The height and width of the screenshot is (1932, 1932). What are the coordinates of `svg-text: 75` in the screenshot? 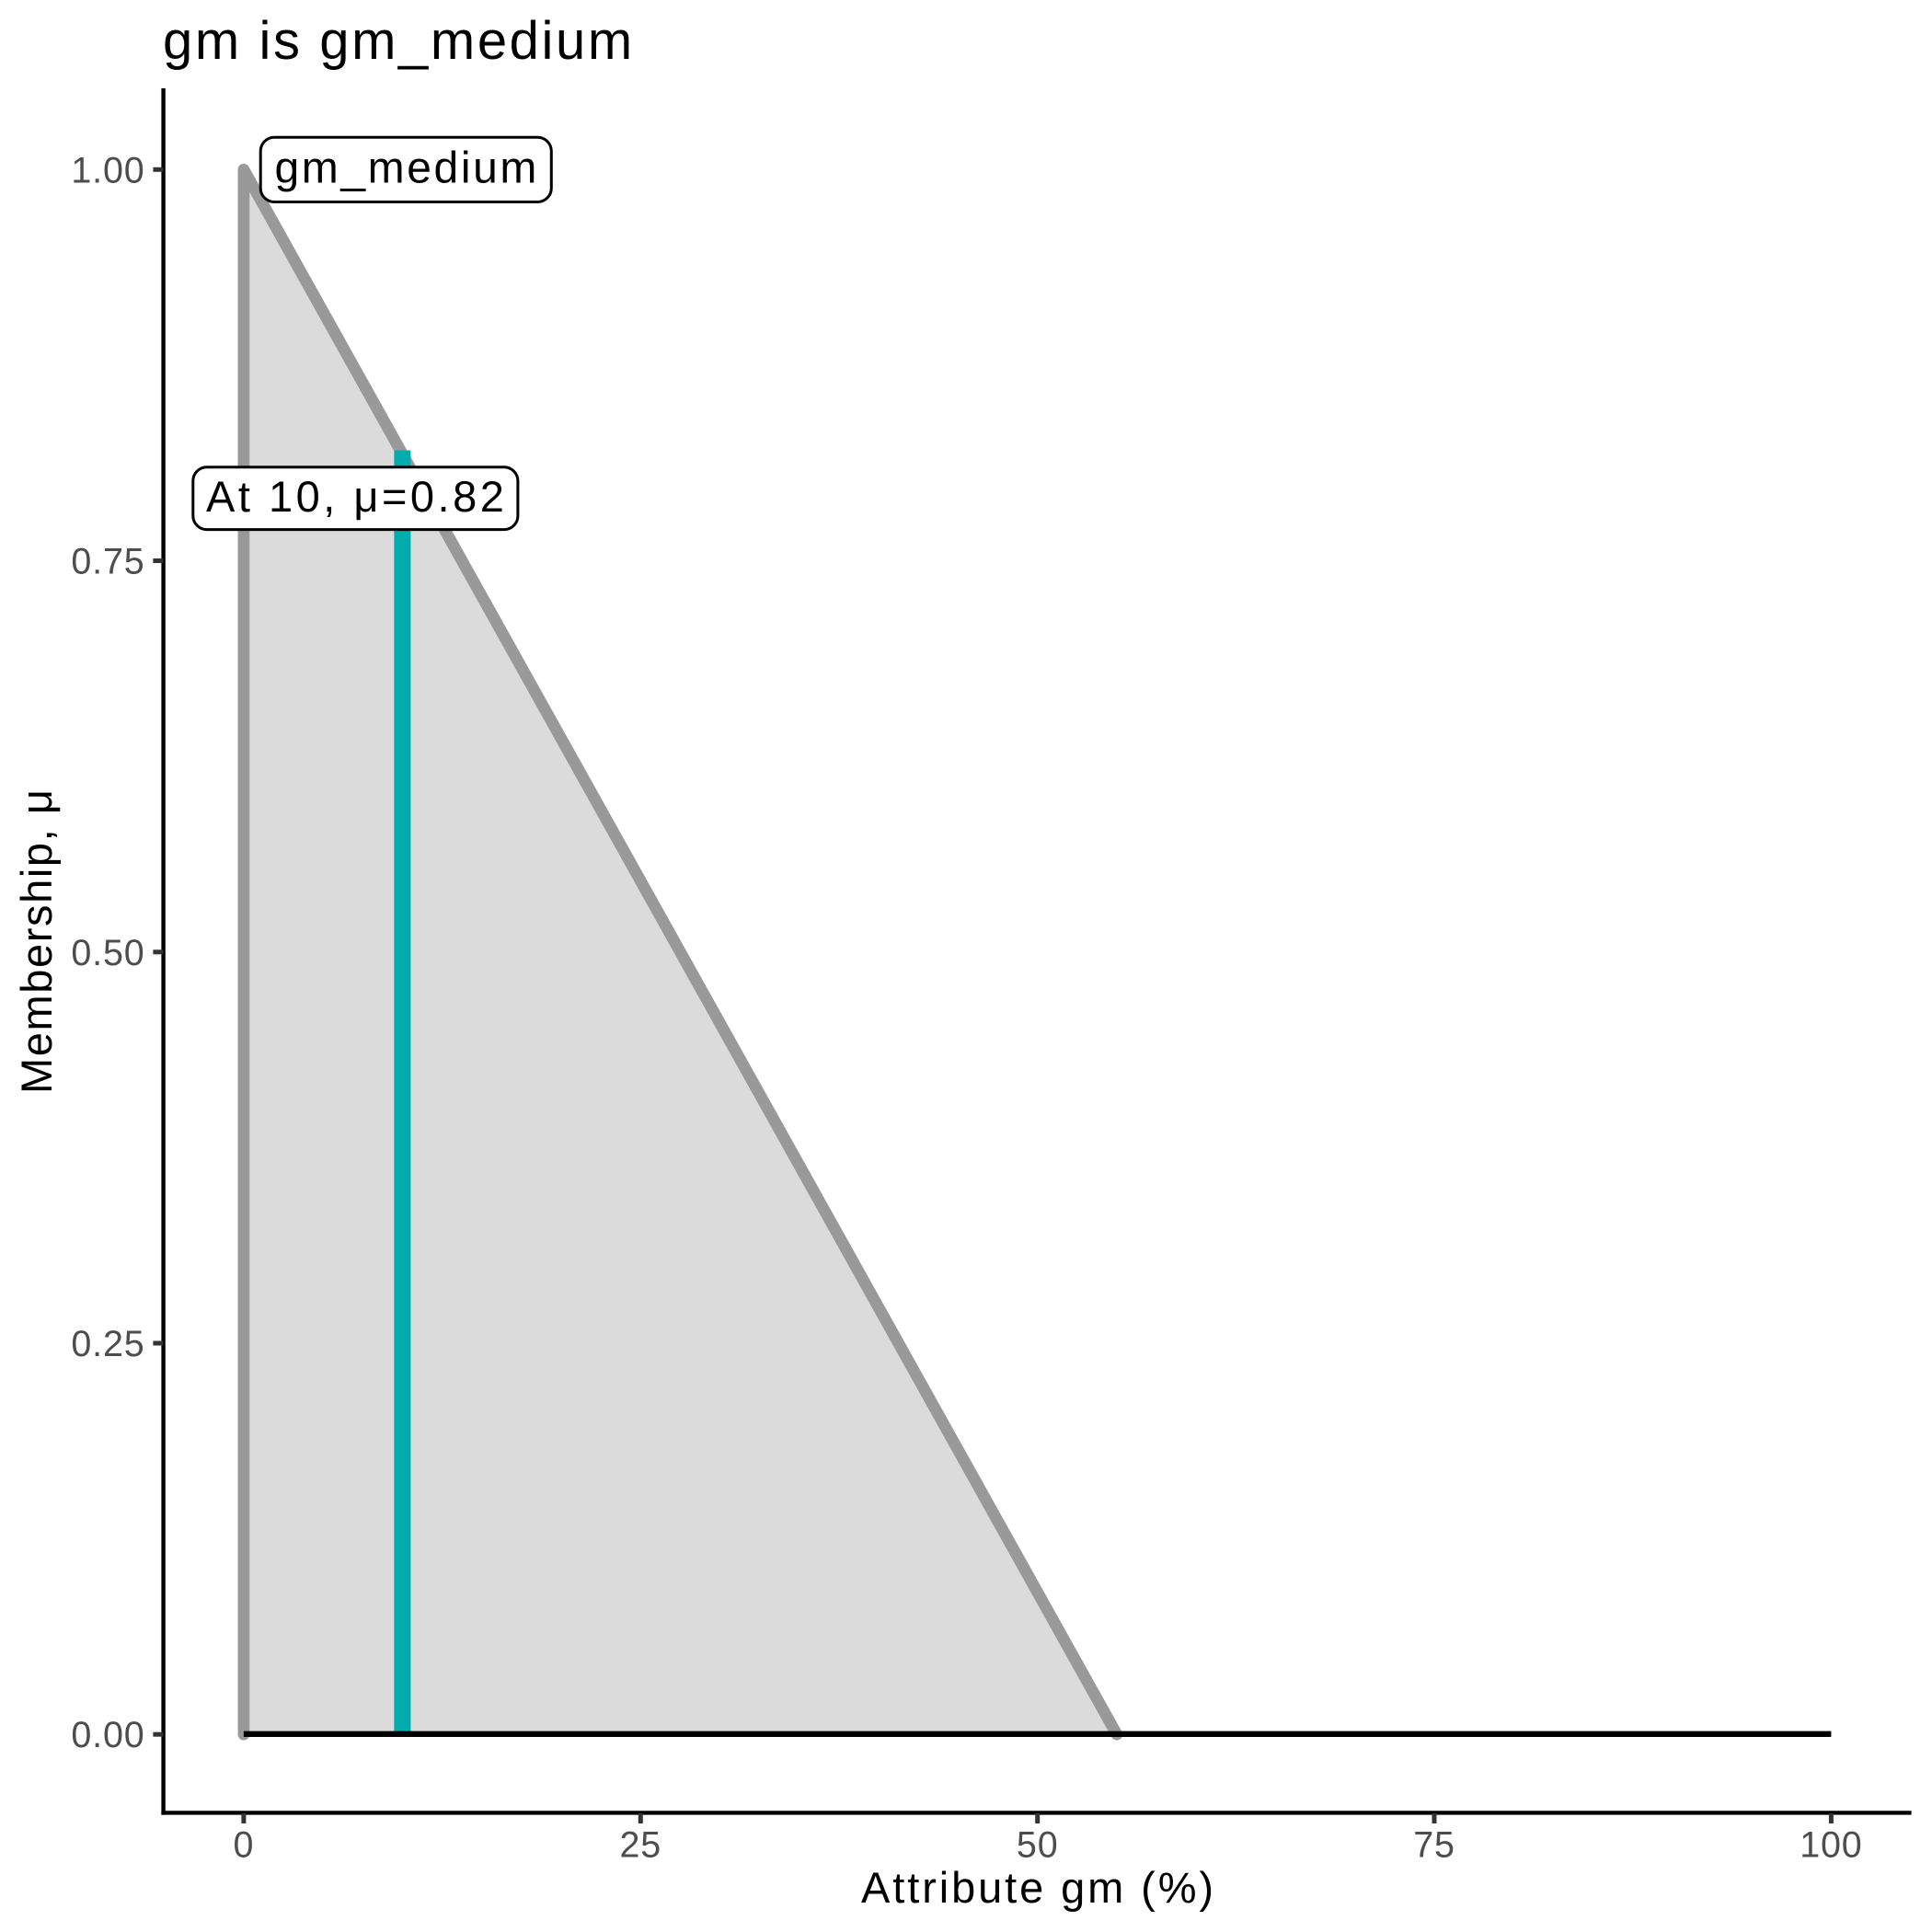 It's located at (1434, 1845).